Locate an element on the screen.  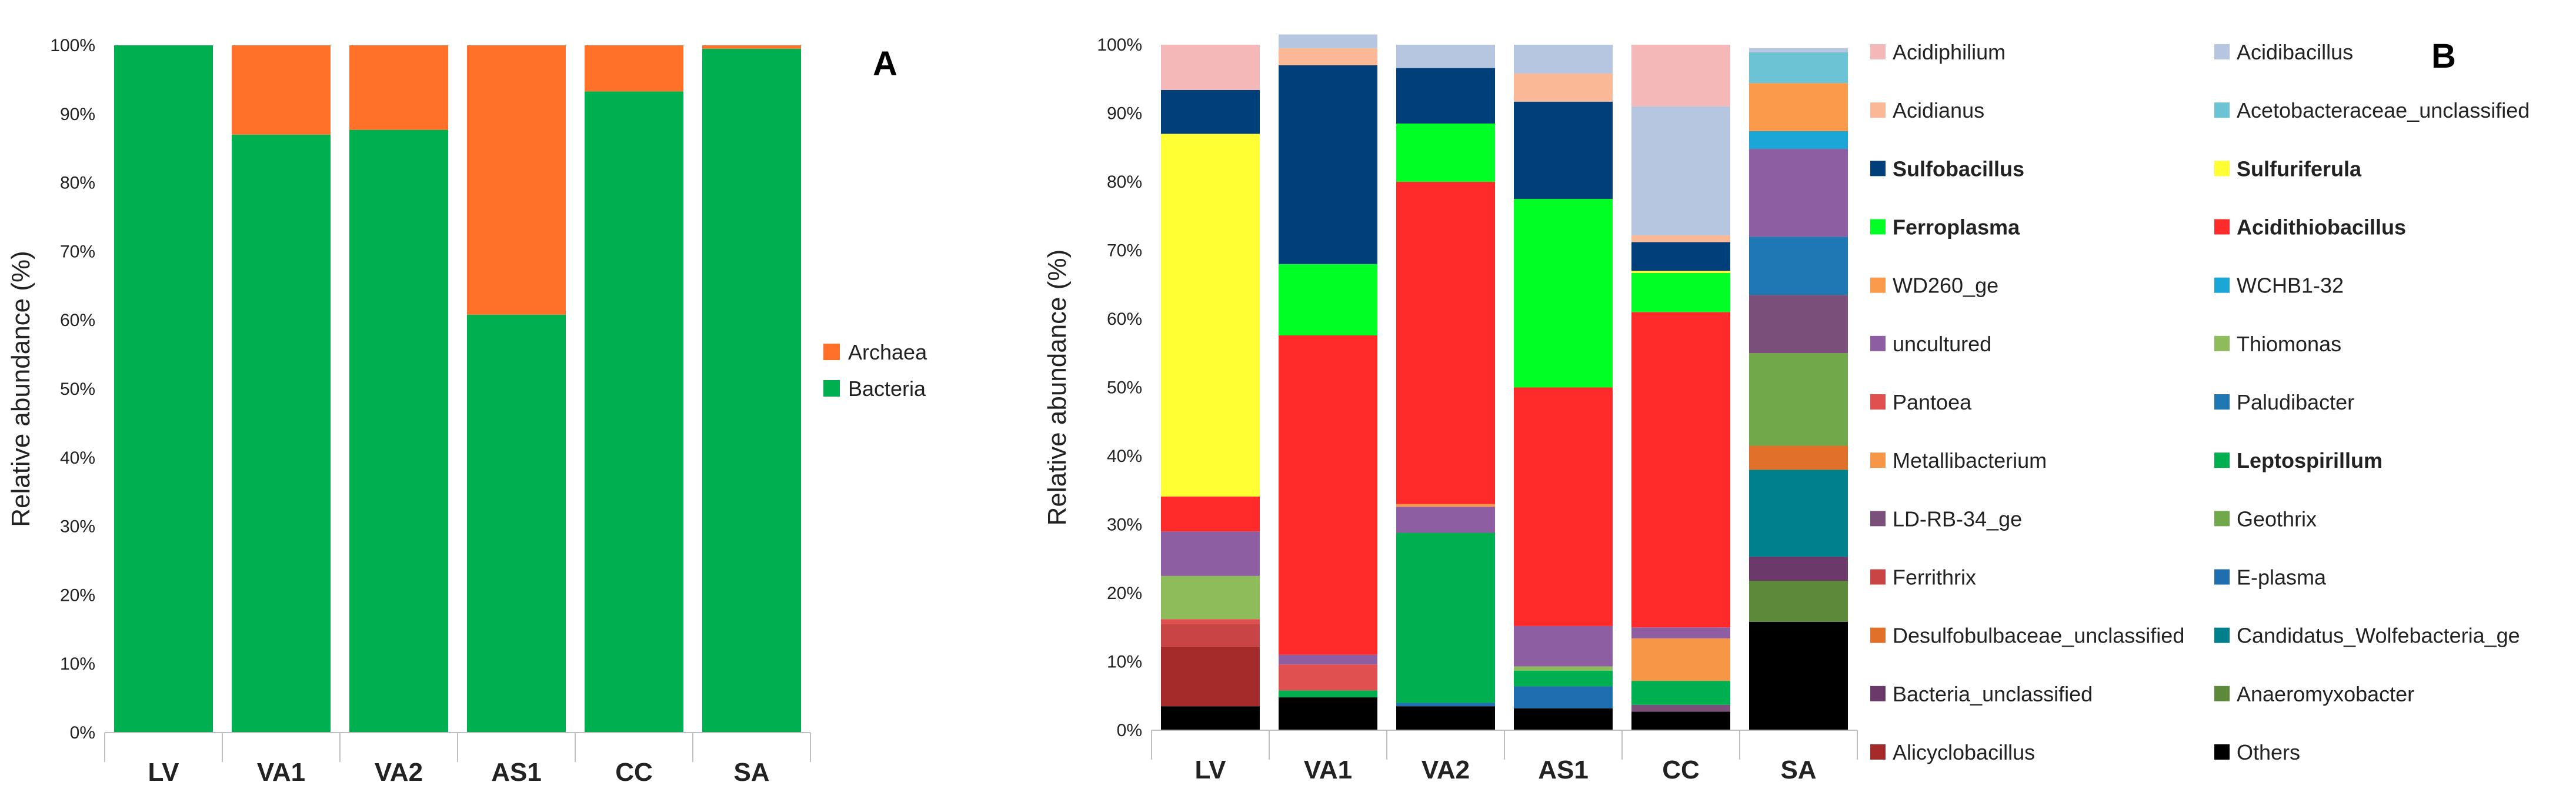
panel-b-bar-va2-acidithiobacillus is located at coordinates (1445, 343).